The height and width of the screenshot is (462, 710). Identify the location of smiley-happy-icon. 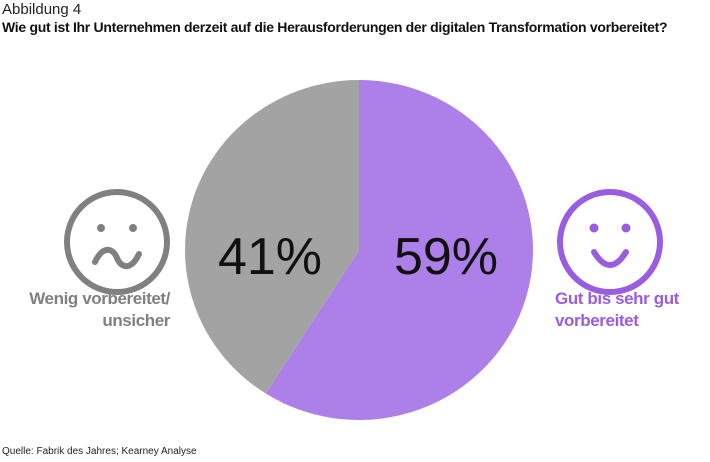
(610, 242).